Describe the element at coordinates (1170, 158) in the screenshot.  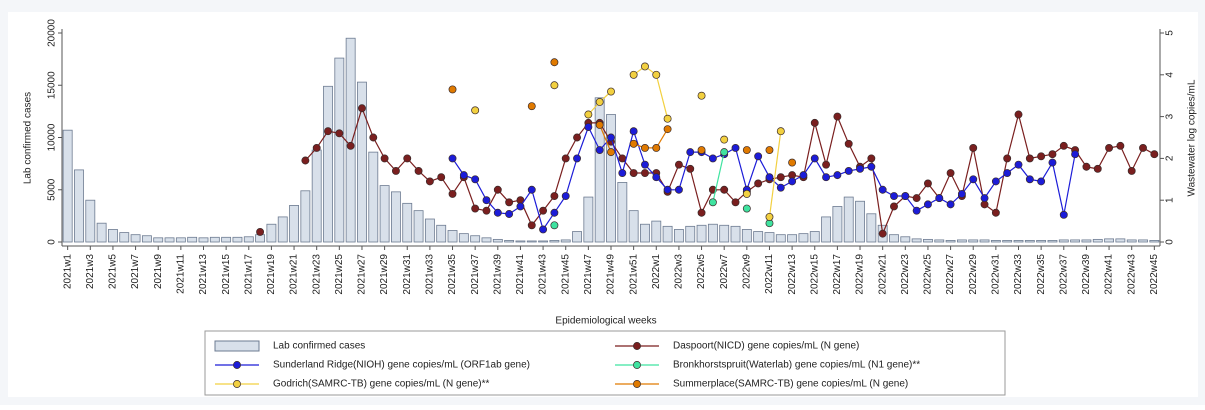
I see `y2-tick-label: 2` at that location.